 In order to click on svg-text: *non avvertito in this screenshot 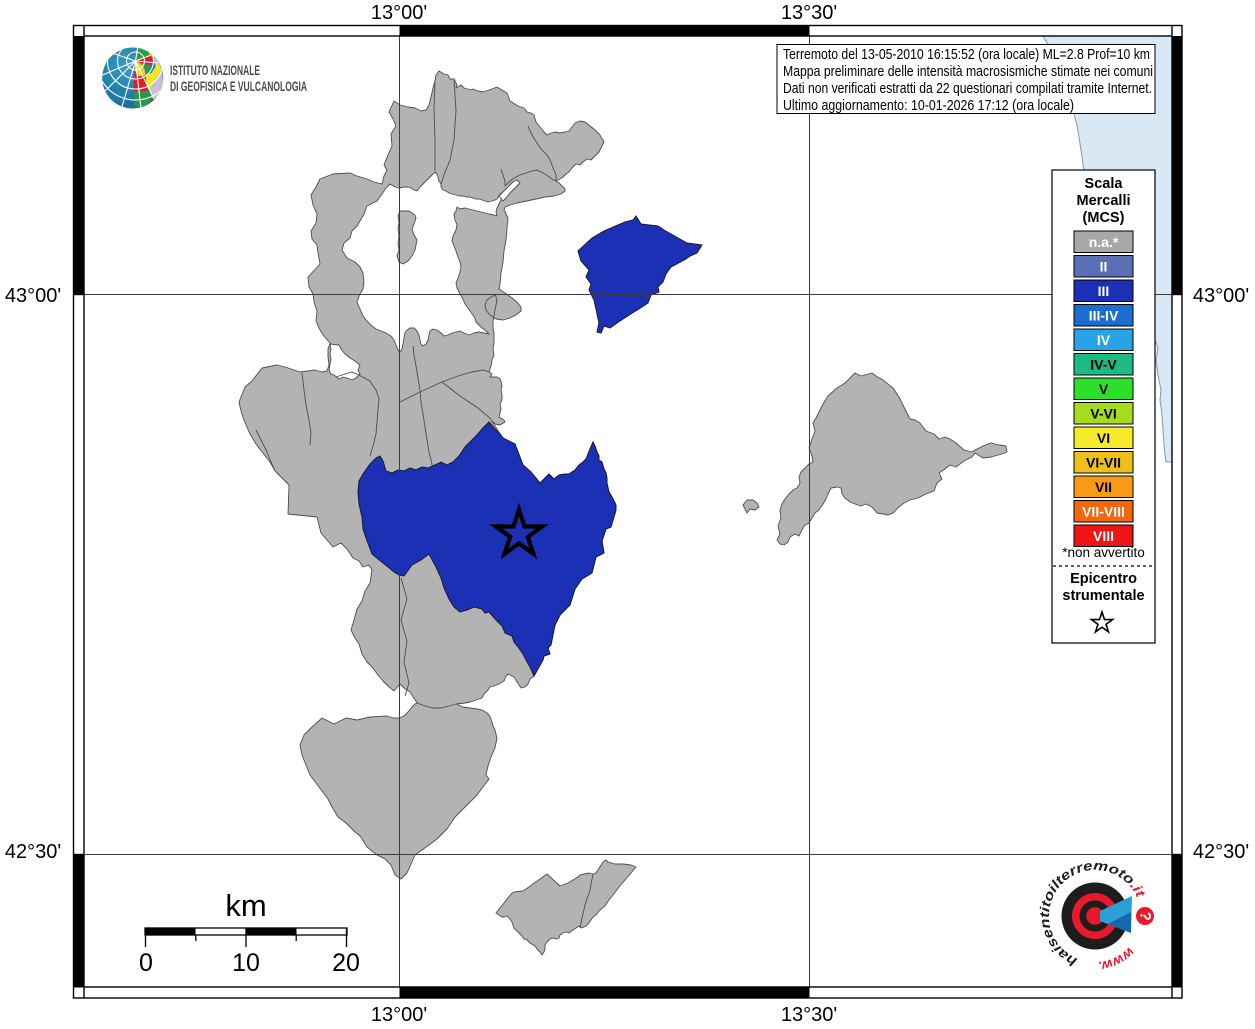, I will do `click(1103, 552)`.